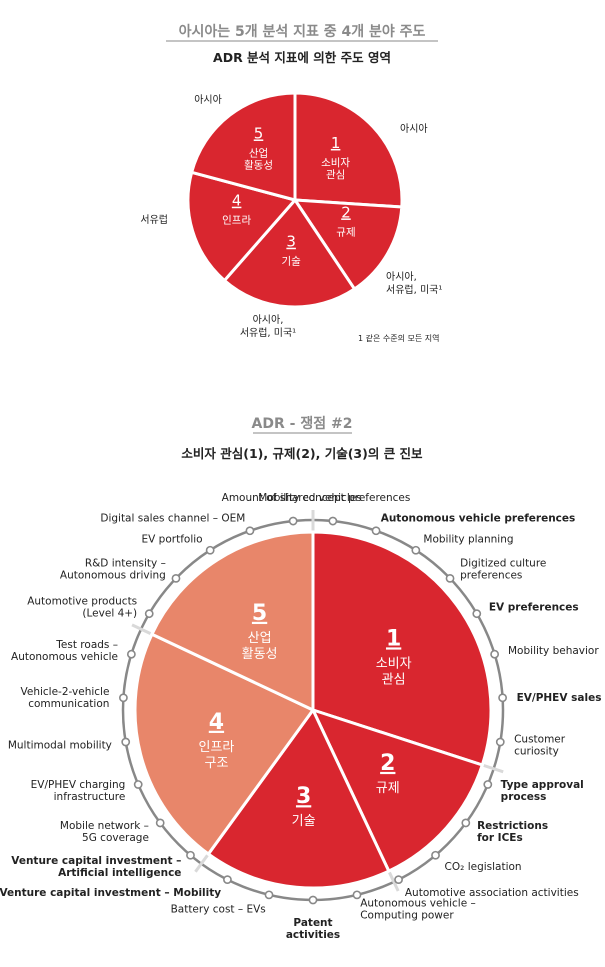 The height and width of the screenshot is (967, 605). Describe the element at coordinates (393, 638) in the screenshot. I see `bottom-slice-number-1: 1` at that location.